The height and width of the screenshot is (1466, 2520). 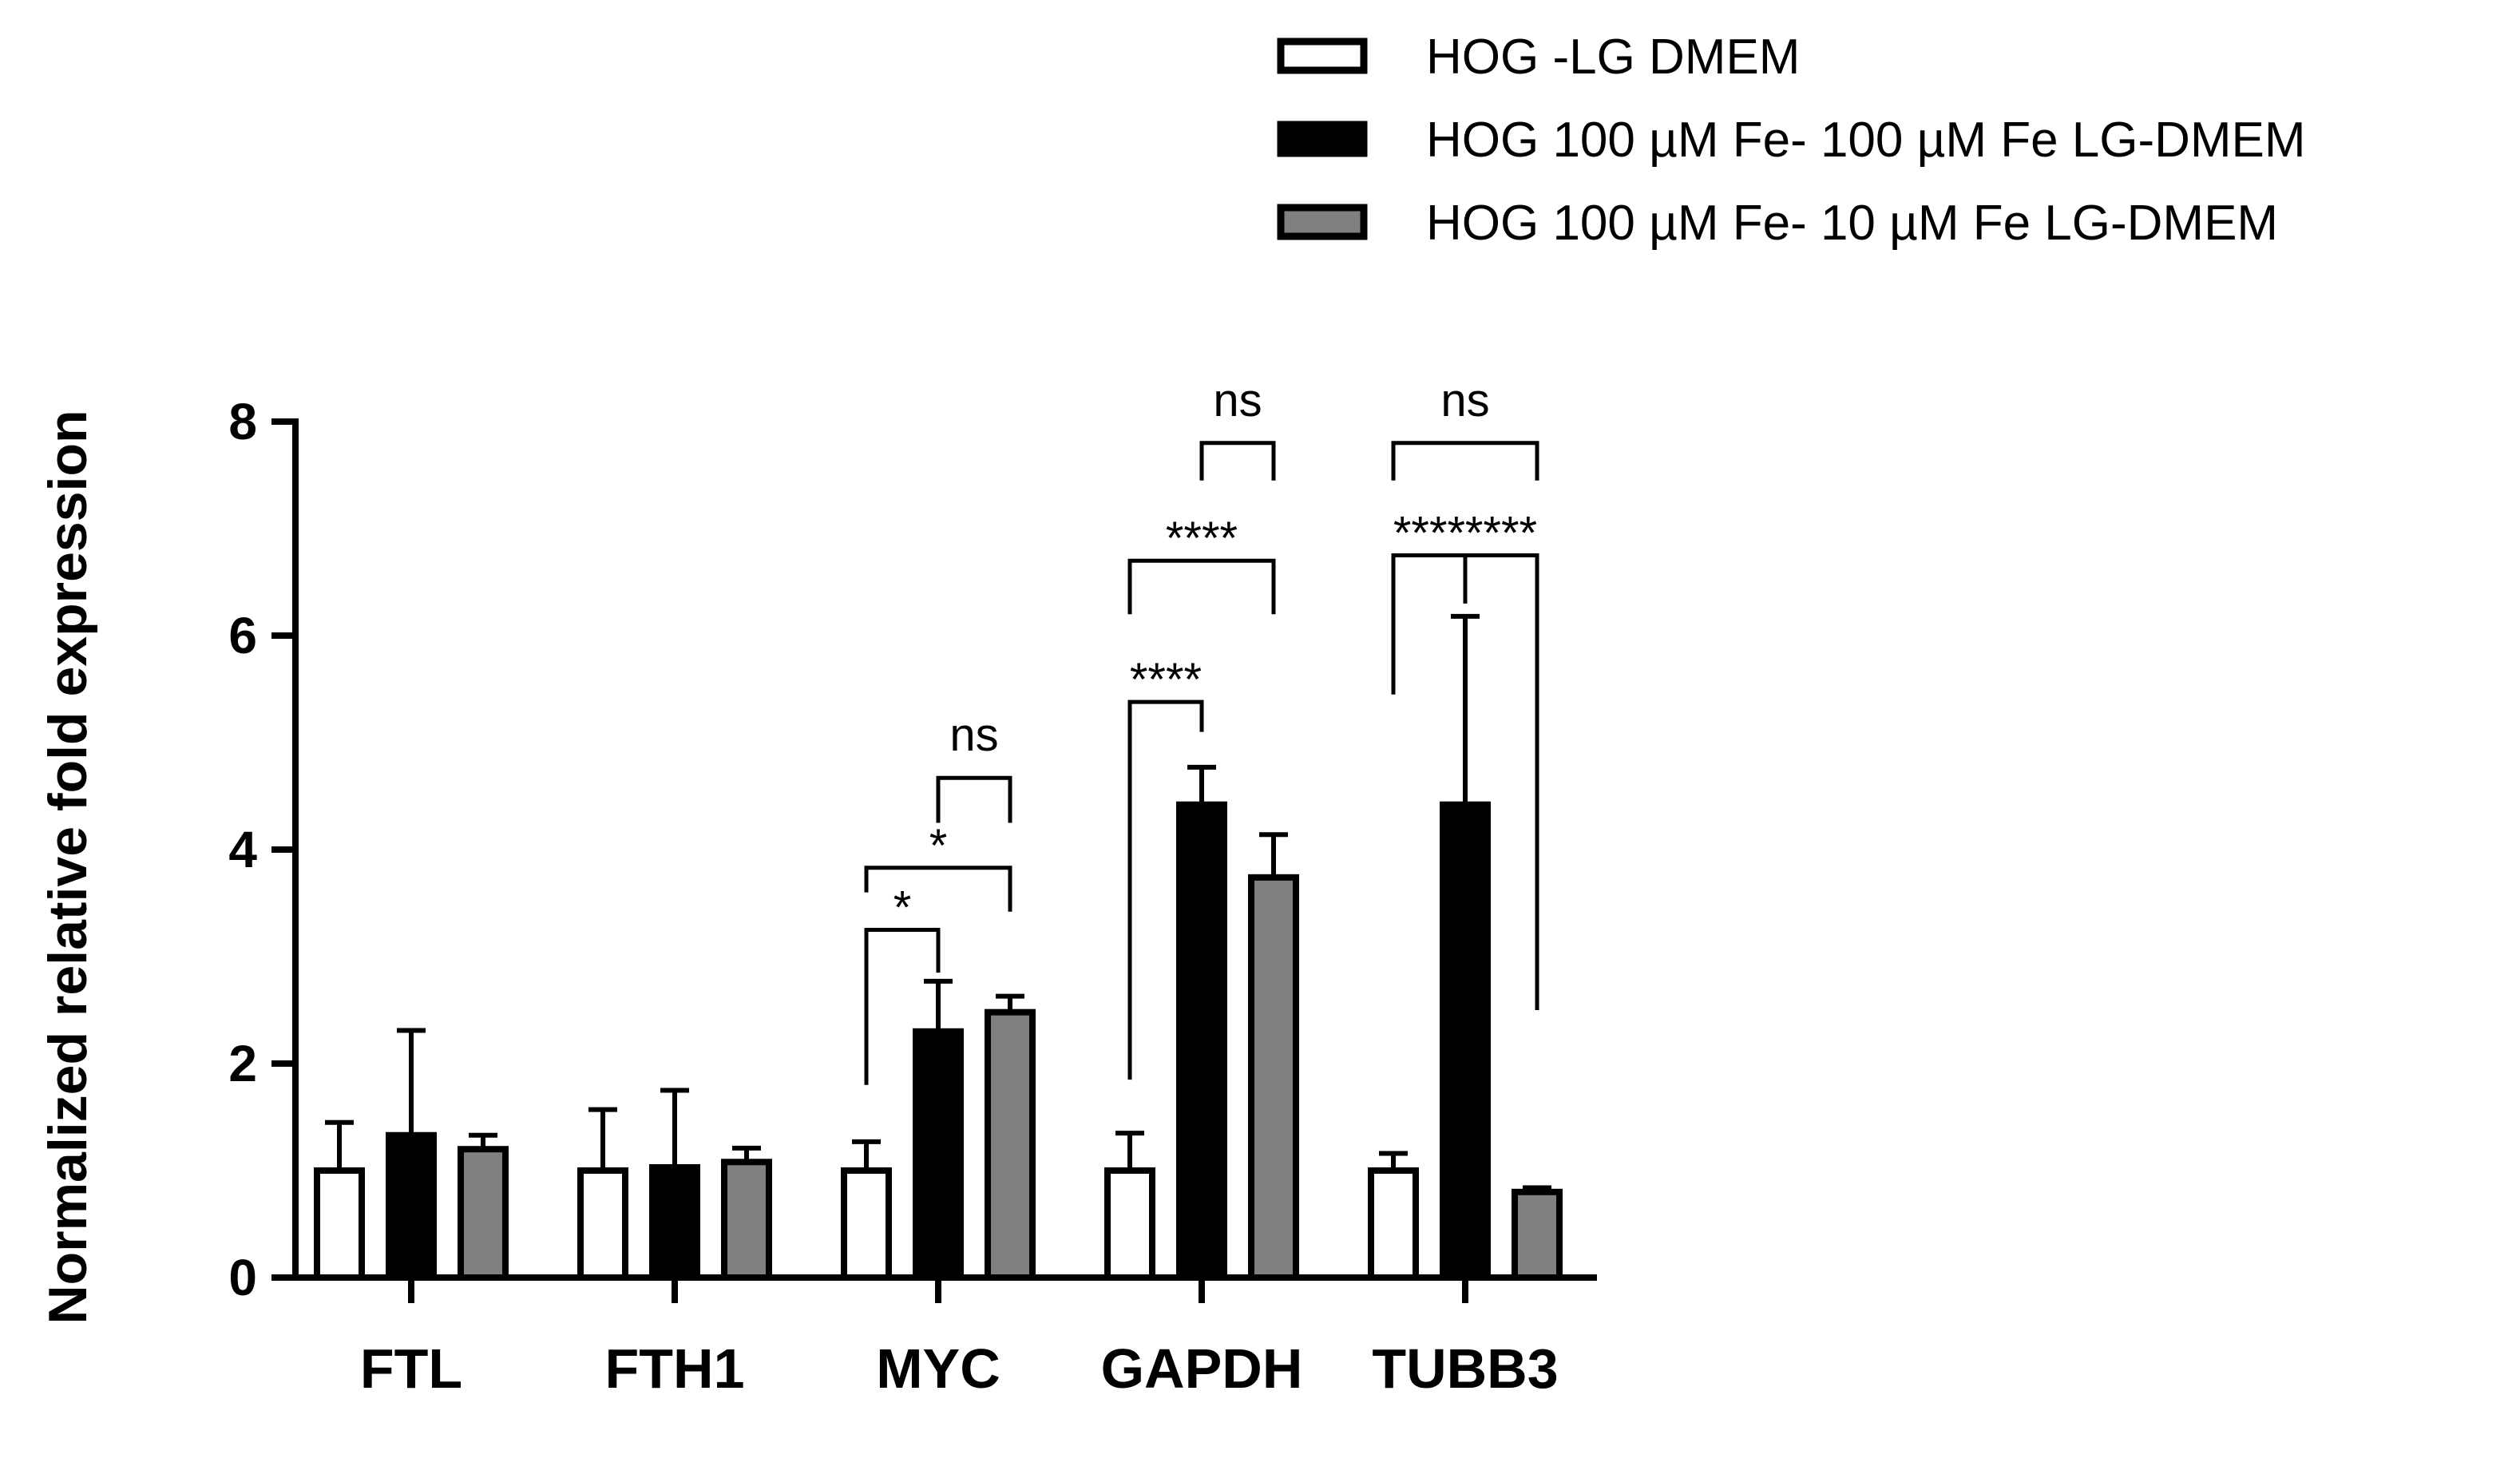 What do you see at coordinates (411, 1368) in the screenshot?
I see `x-category-label: FTL` at bounding box center [411, 1368].